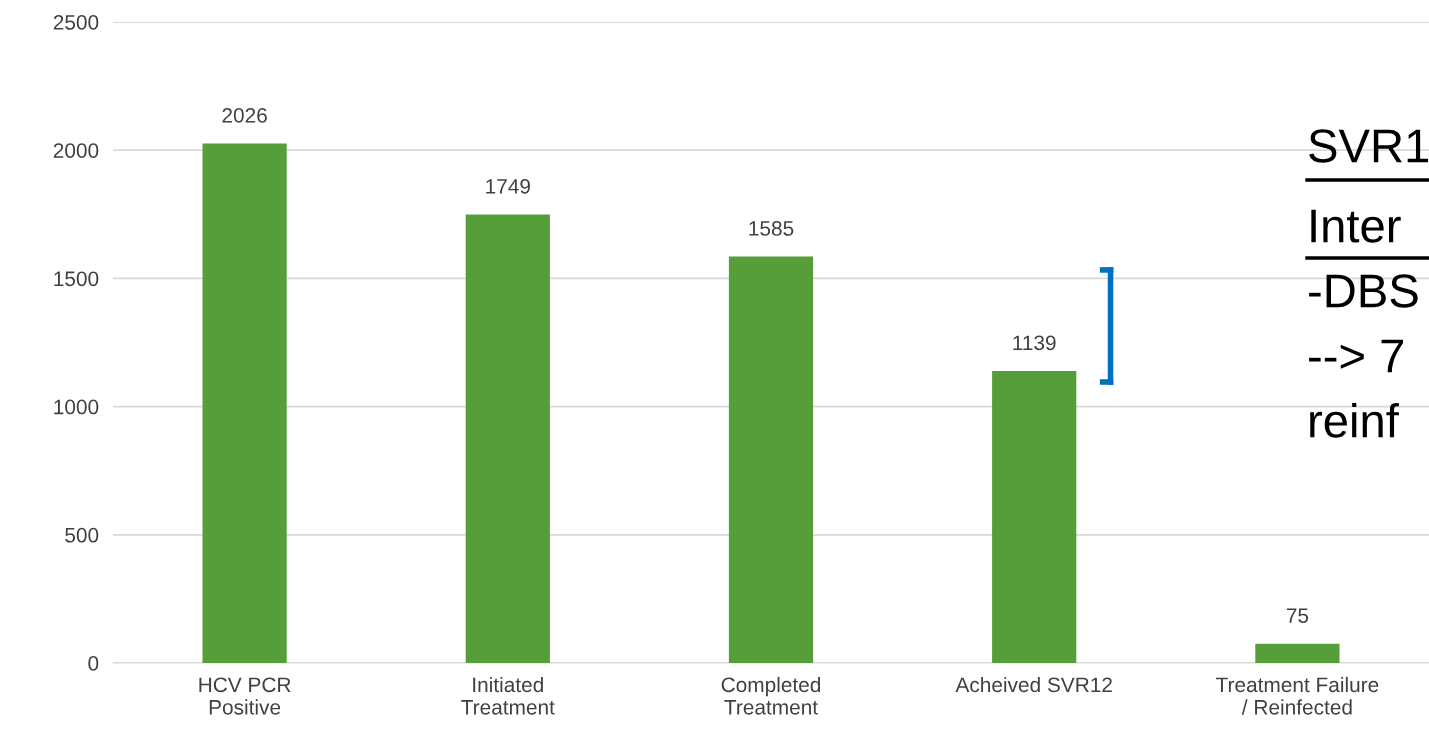  Describe the element at coordinates (76, 279) in the screenshot. I see `y-tick-label: 1500` at that location.